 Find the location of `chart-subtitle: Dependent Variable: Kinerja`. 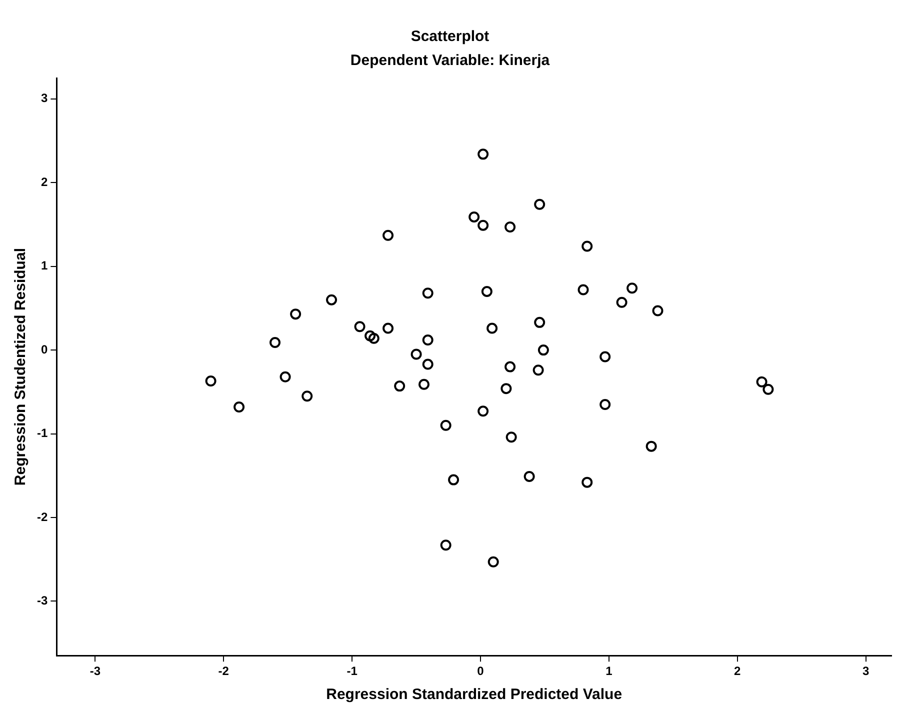

chart-subtitle: Dependent Variable: Kinerja is located at coordinates (450, 61).